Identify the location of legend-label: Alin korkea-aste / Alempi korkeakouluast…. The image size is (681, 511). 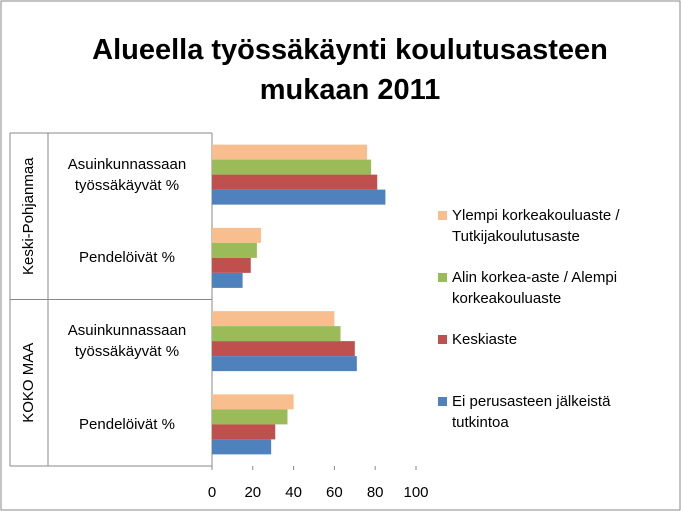
(535, 288).